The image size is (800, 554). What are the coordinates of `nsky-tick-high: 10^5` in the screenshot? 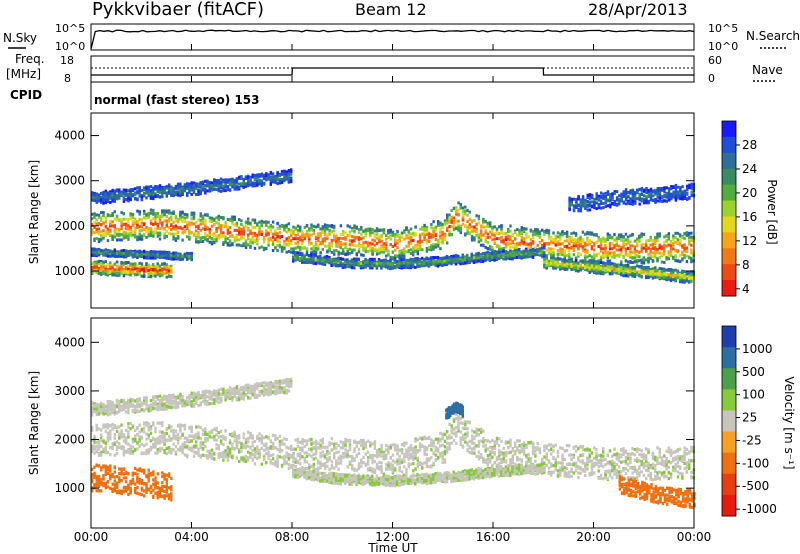 It's located at (70, 28).